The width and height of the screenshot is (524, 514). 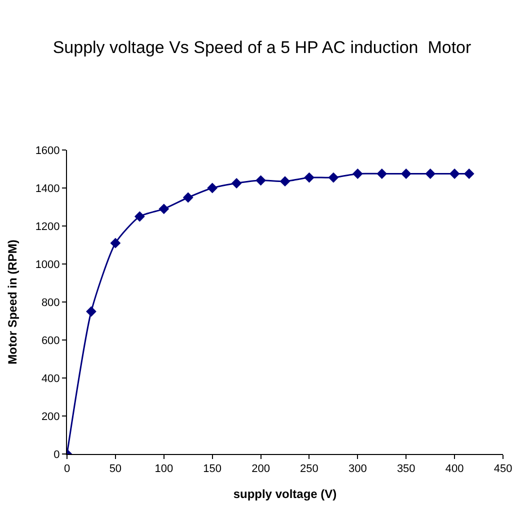 I want to click on x-axis-title: supply voltage (V), so click(x=285, y=494).